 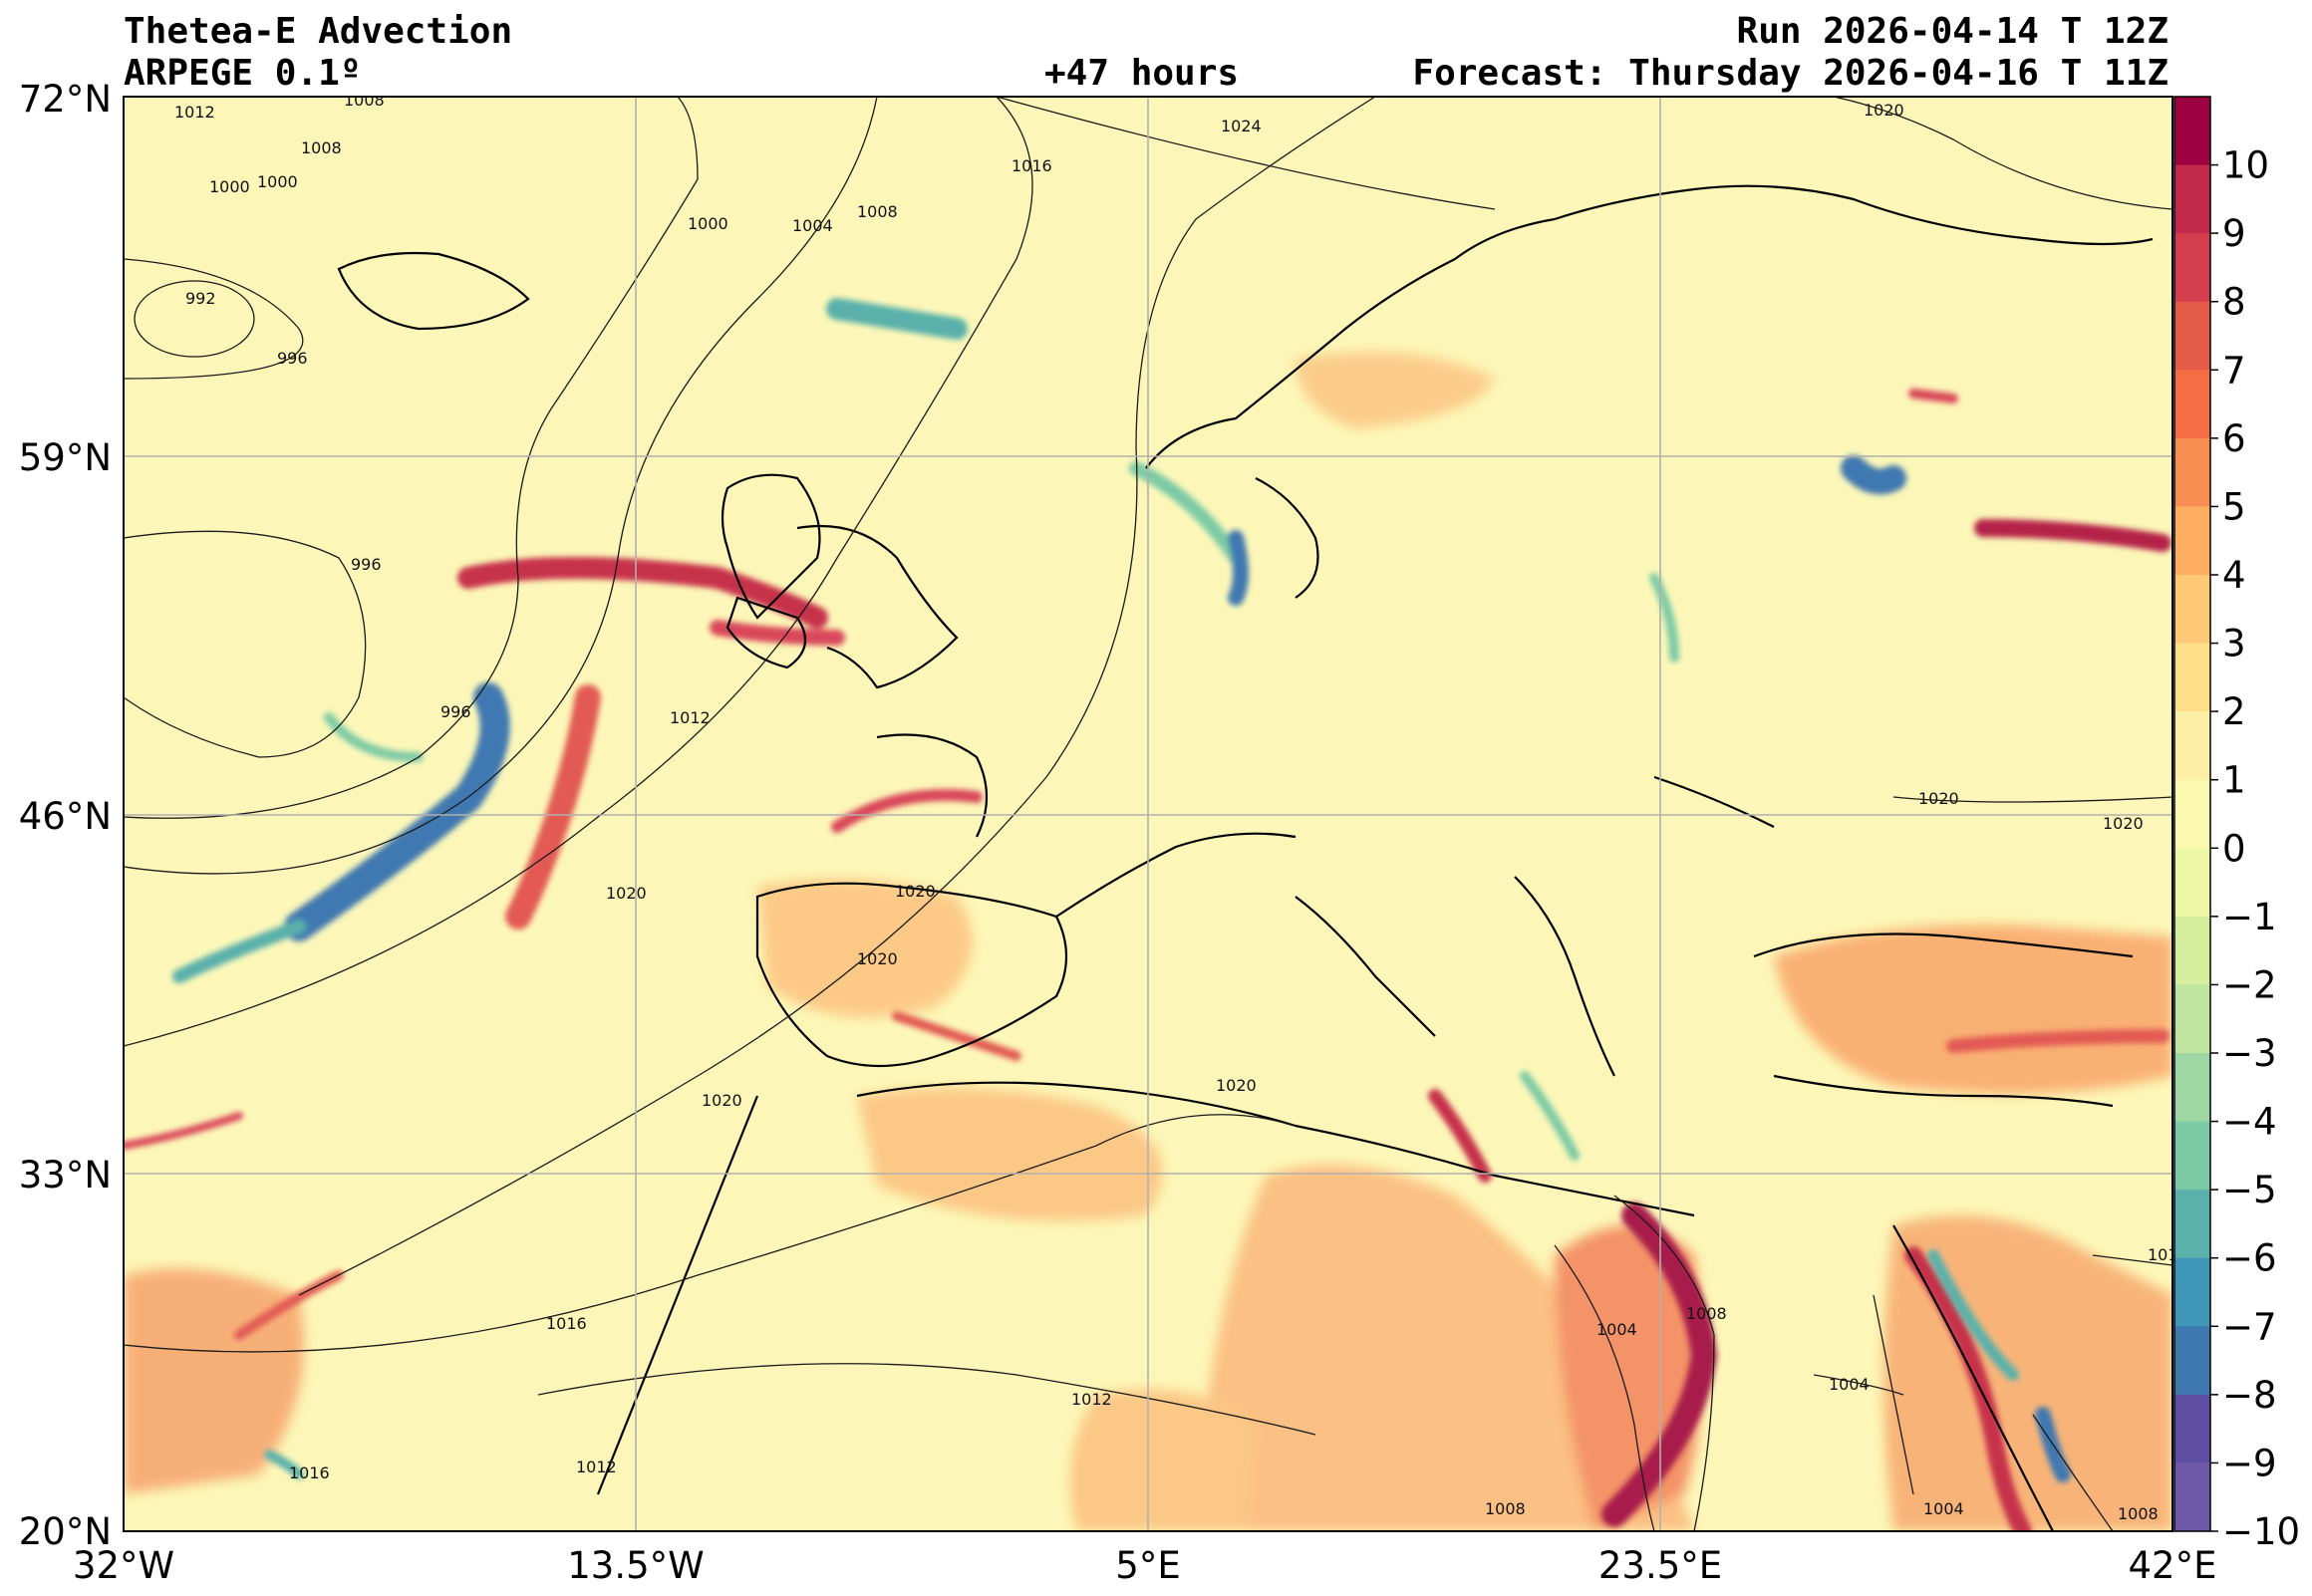 I want to click on lon-label: 23.5°E, so click(x=1660, y=1565).